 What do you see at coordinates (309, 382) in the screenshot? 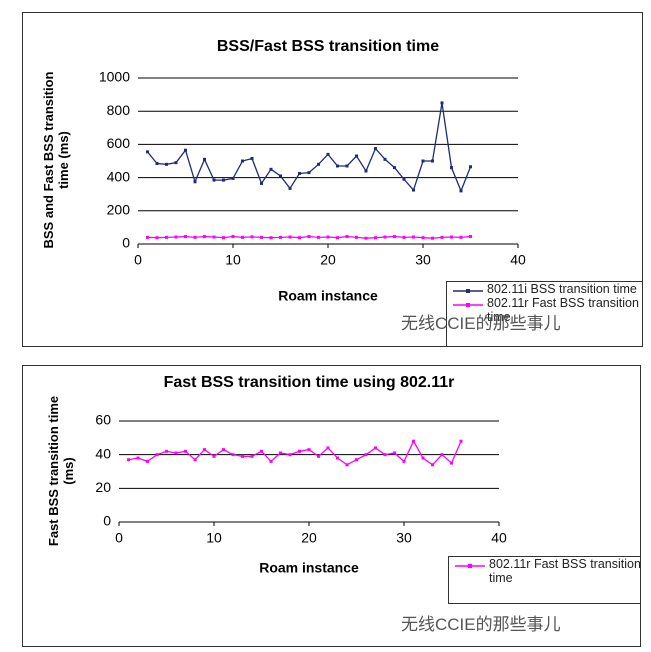
I see `chart-title: Fast BSS transition time using 802.11r` at bounding box center [309, 382].